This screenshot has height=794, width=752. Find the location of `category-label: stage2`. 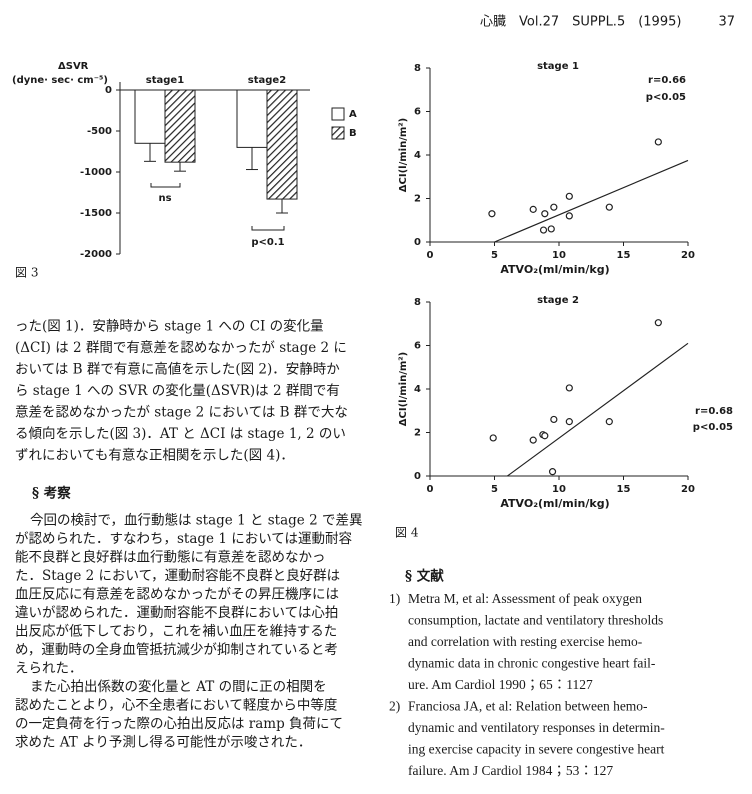

category-label: stage2 is located at coordinates (267, 80).